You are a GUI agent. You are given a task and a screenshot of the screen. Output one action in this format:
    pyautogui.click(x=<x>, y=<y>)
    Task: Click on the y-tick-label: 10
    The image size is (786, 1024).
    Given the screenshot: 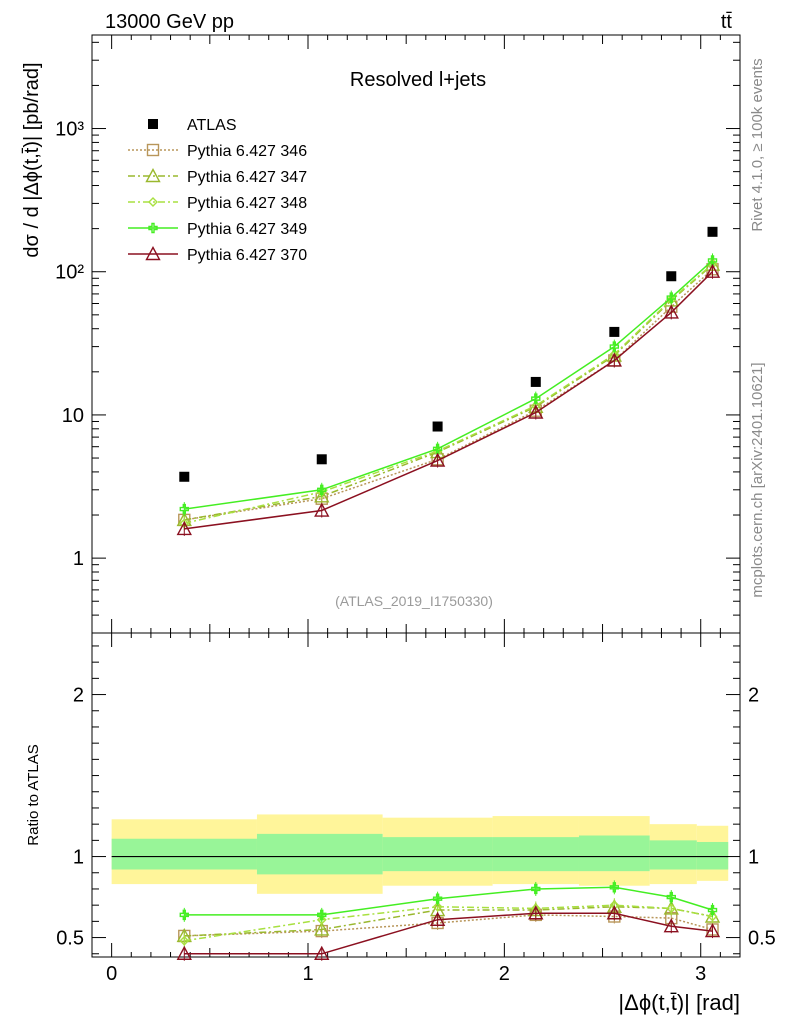 What is the action you would take?
    pyautogui.click(x=73, y=416)
    